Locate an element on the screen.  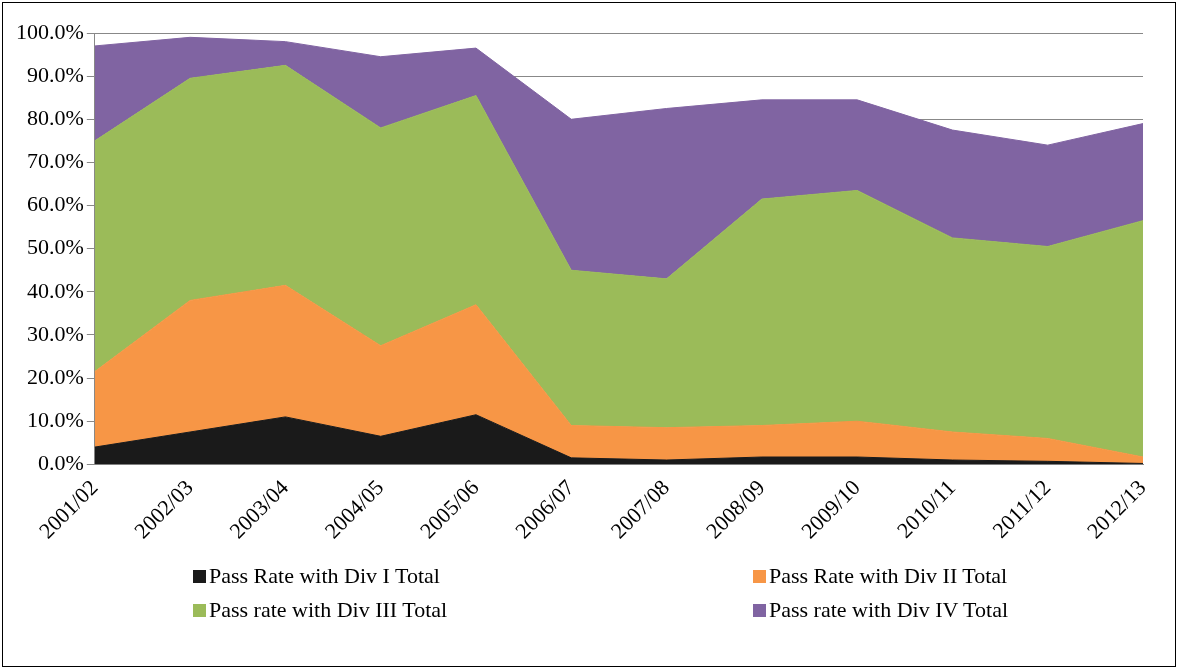
y-tick-label: 100.0% is located at coordinates (50, 31).